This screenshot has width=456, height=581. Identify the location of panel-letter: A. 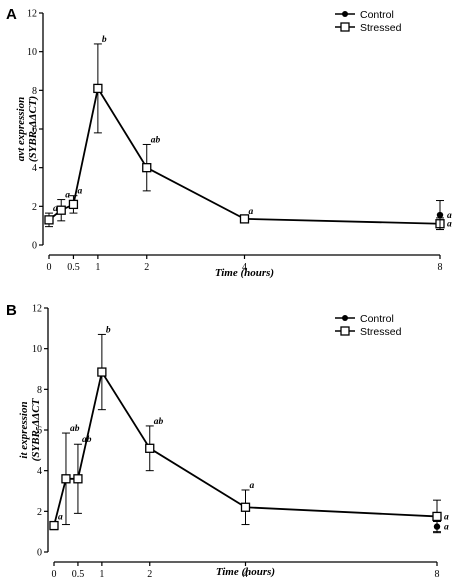
(11, 14).